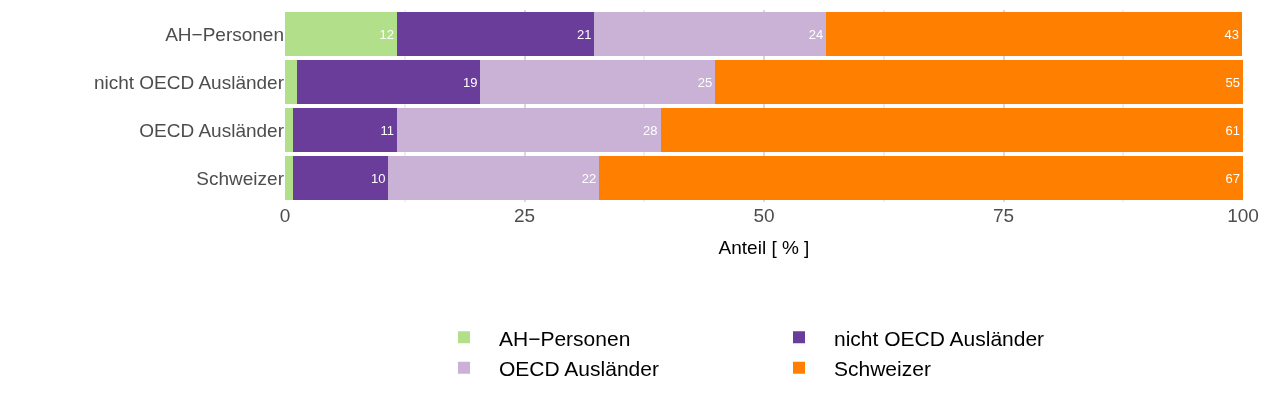  I want to click on y-tick-label: OECD Ausländer, so click(212, 130).